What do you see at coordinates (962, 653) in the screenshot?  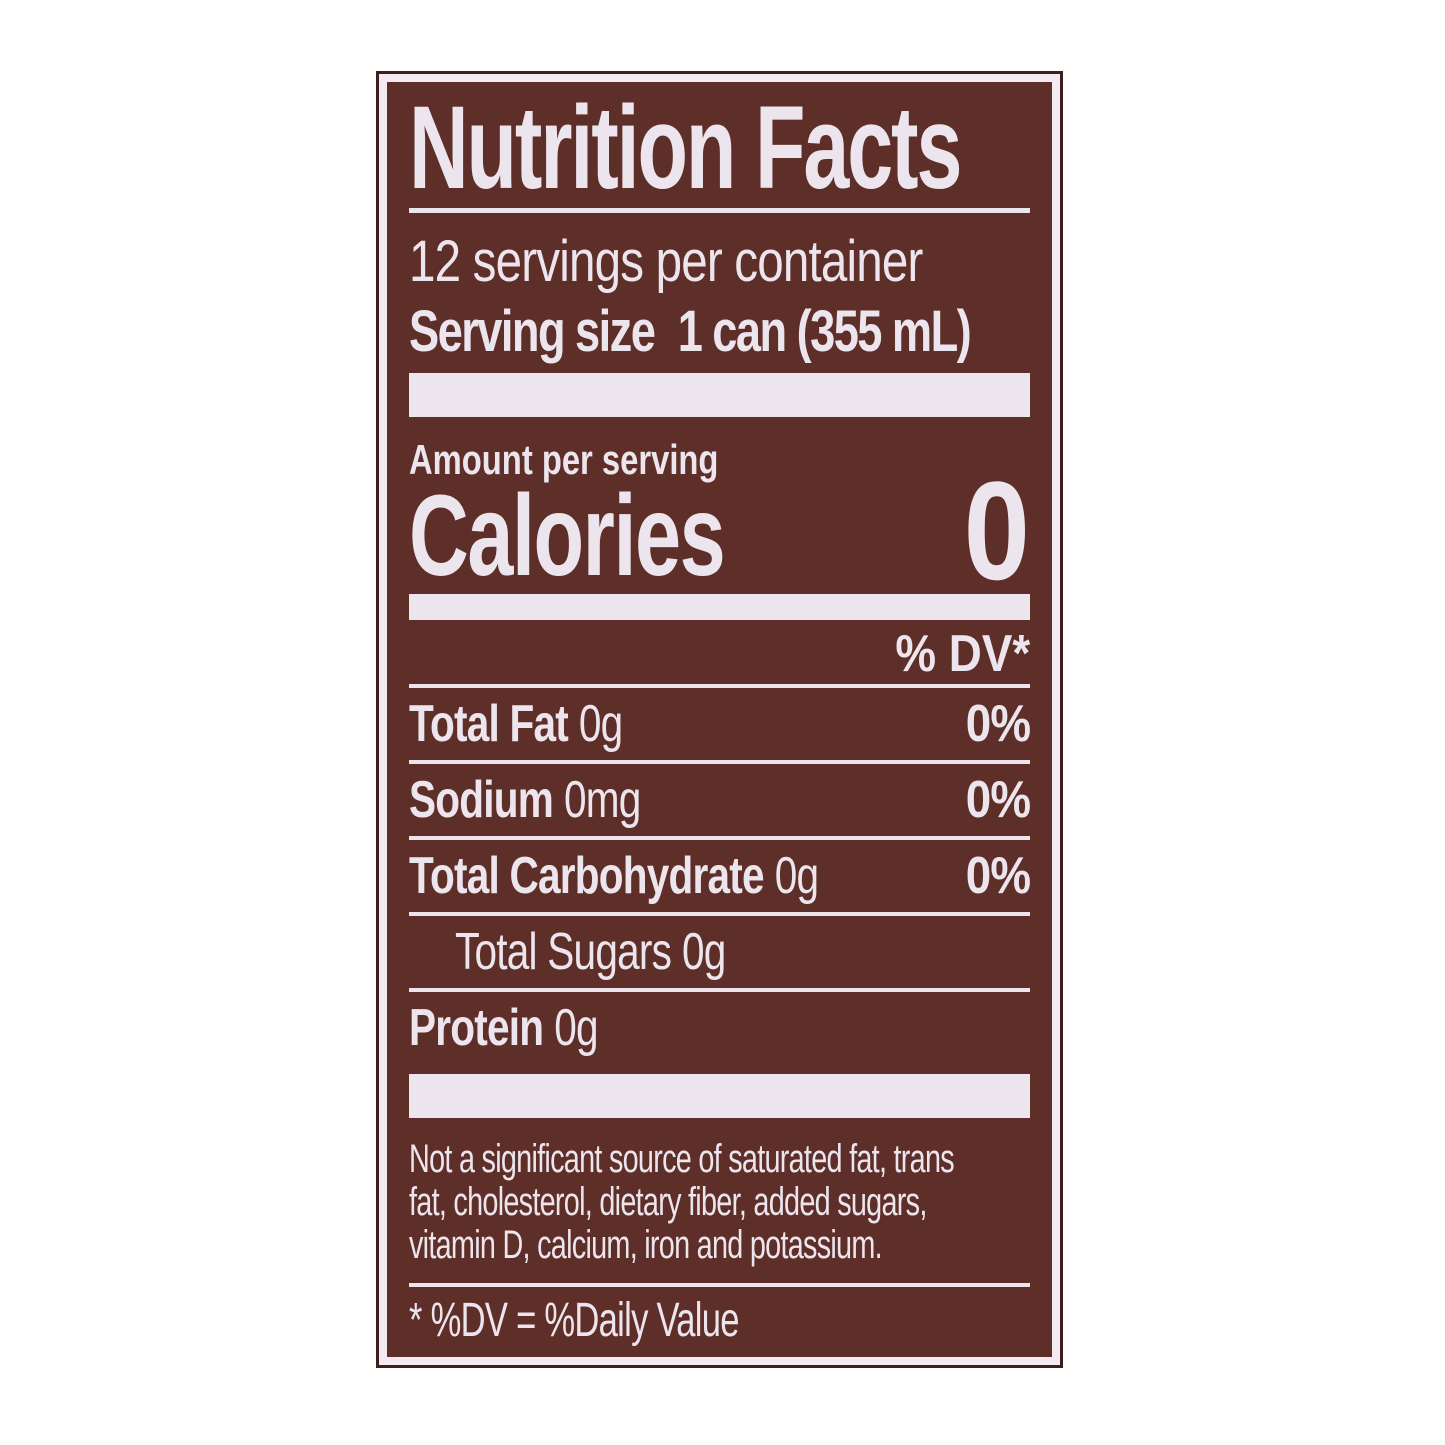 I see `daily-value-header: % DV*` at bounding box center [962, 653].